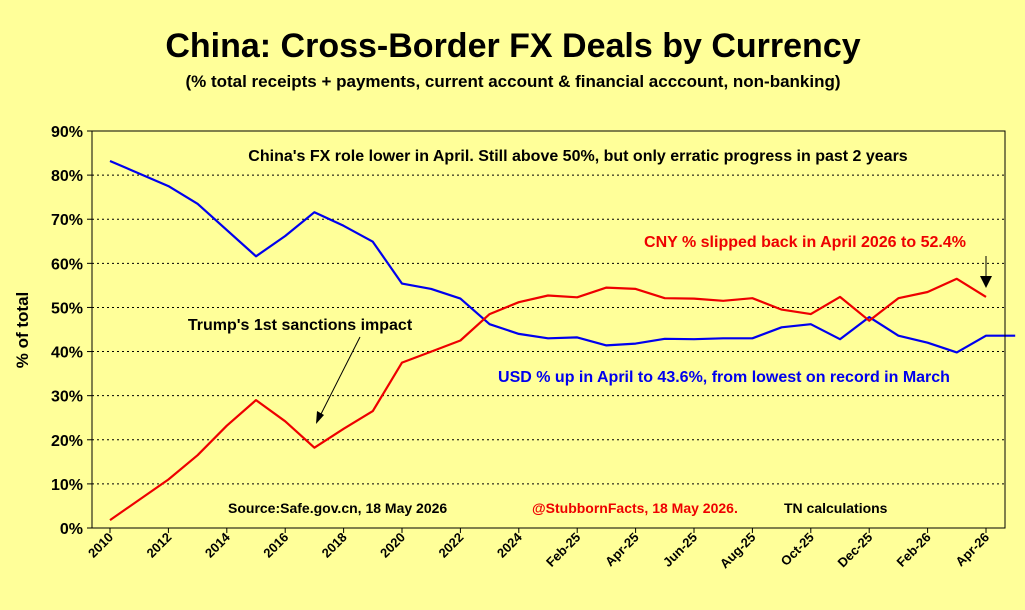 This screenshot has height=610, width=1025. What do you see at coordinates (337, 508) in the screenshot?
I see `source-note: Source:Safe.gov.cn, 18 May 2026` at bounding box center [337, 508].